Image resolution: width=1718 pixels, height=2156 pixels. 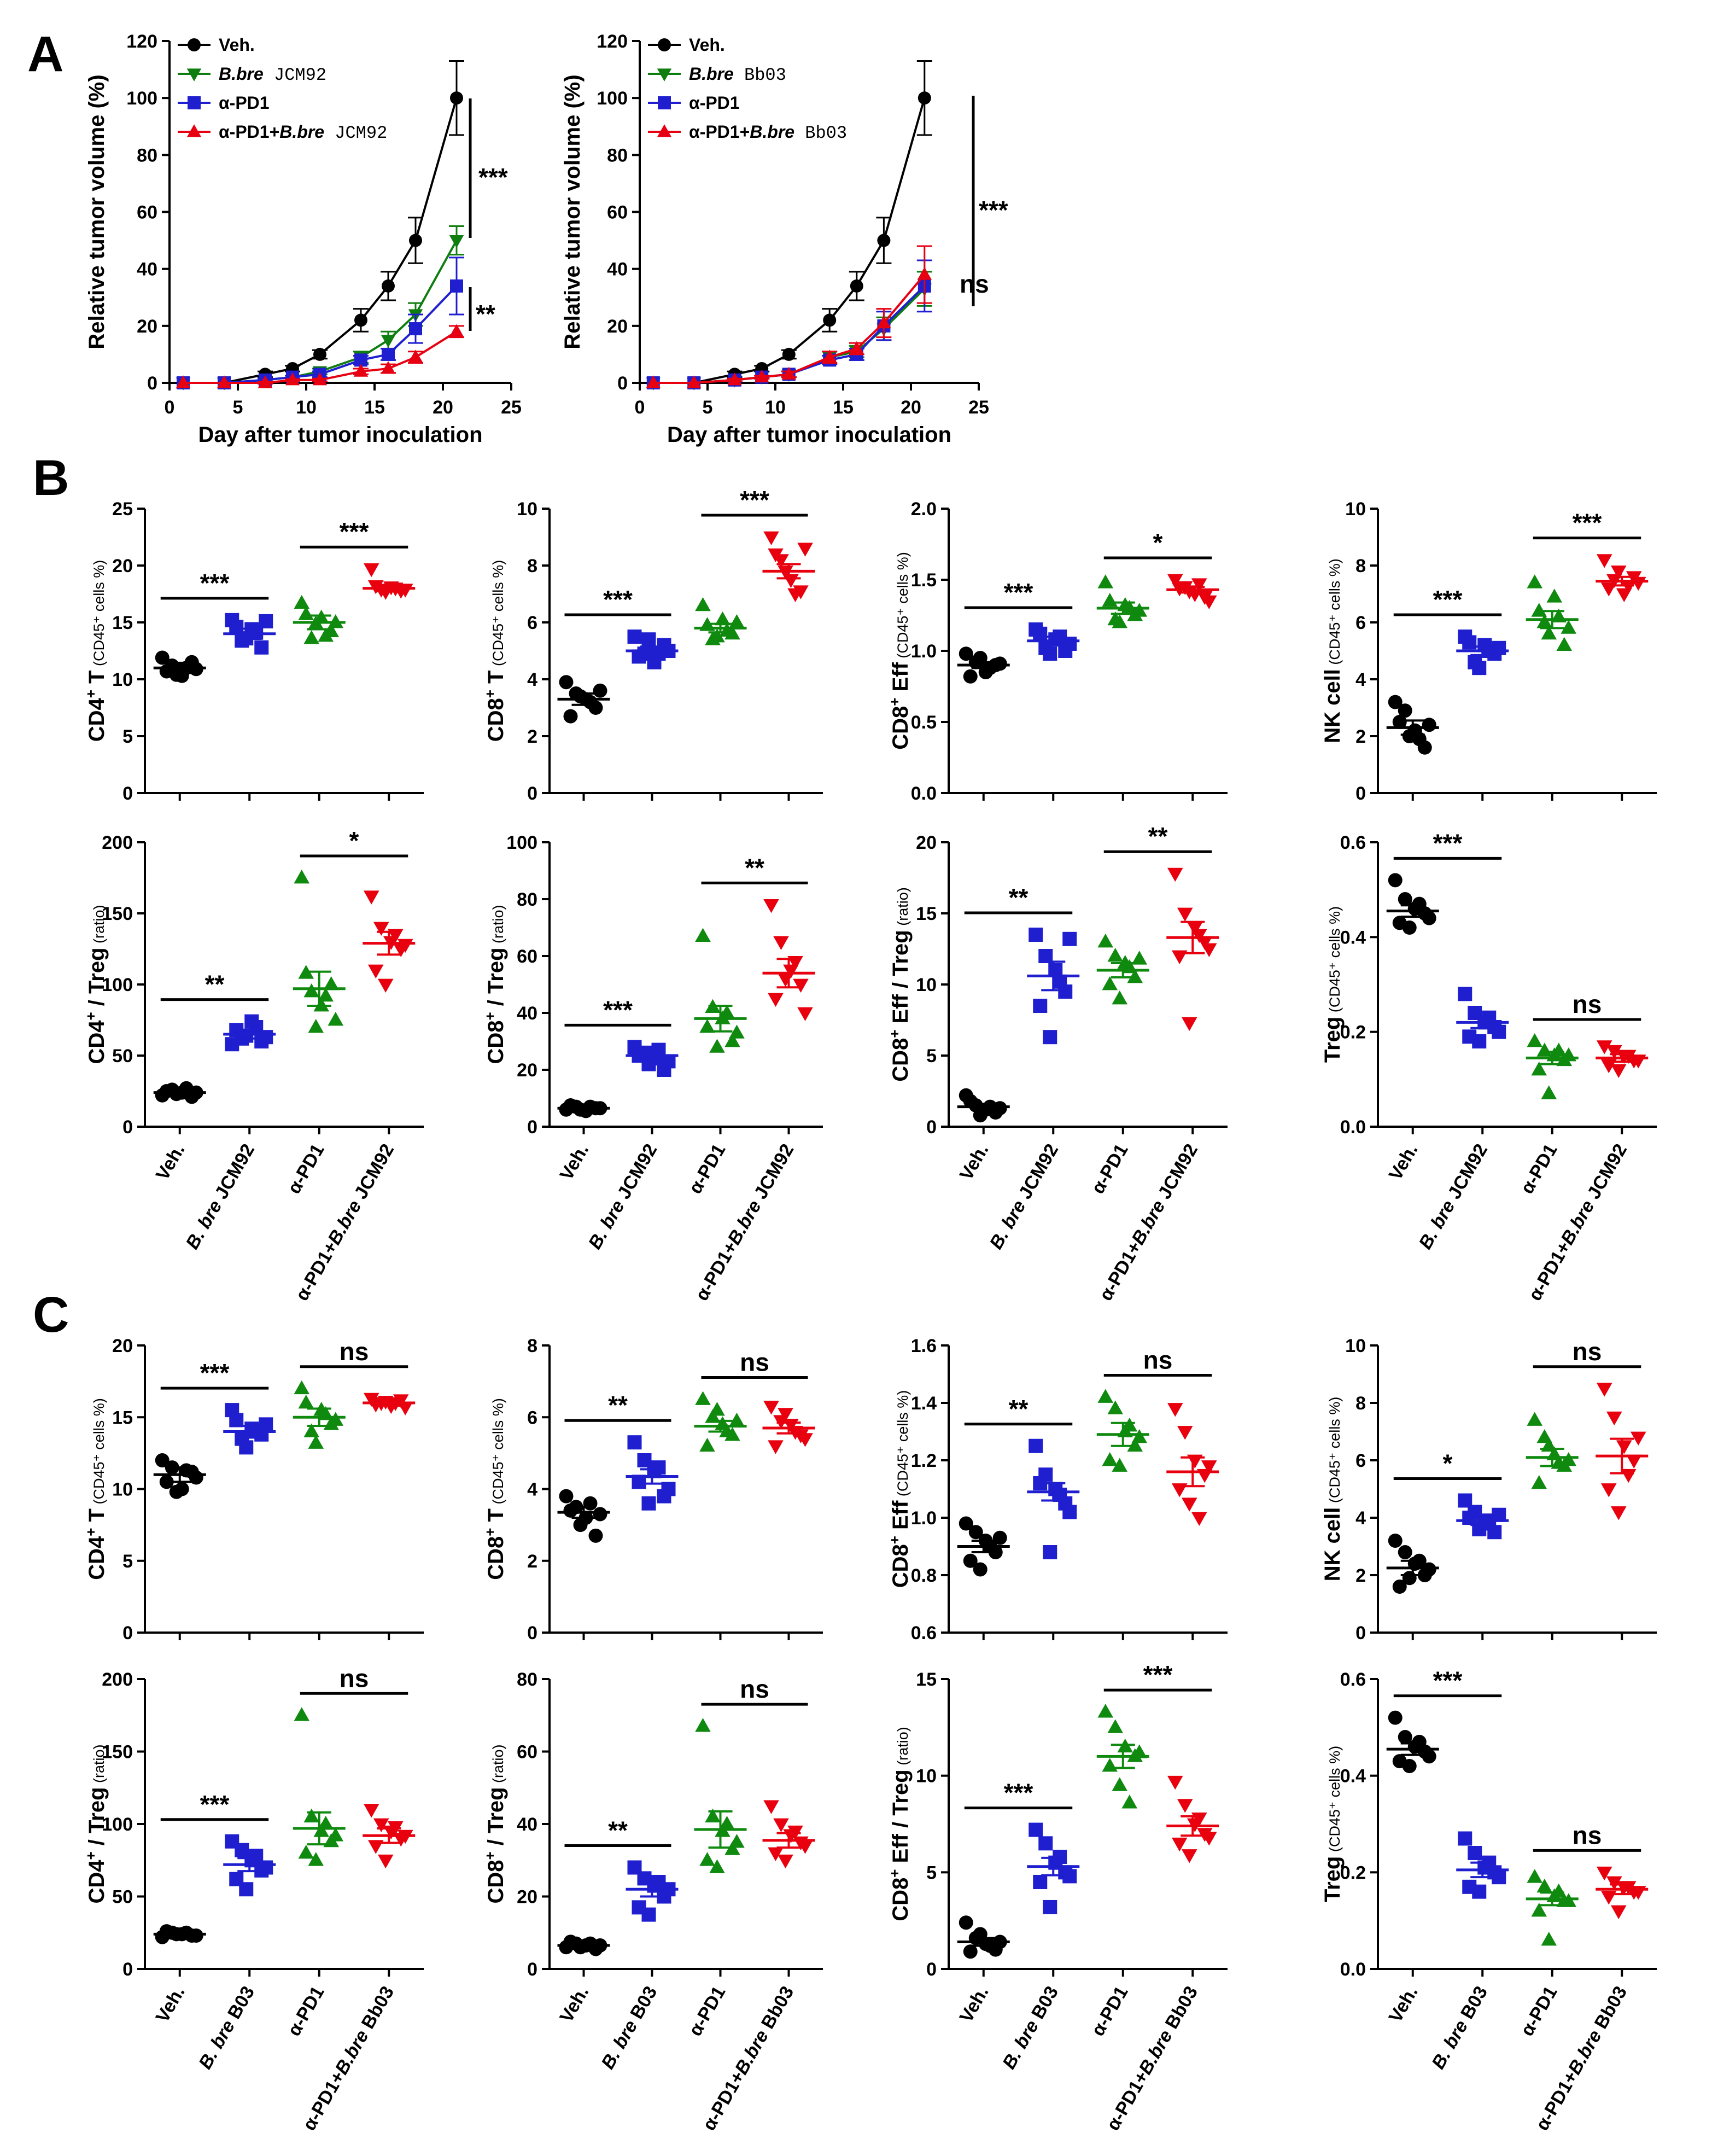 What do you see at coordinates (652, 645) in the screenshot?
I see `scatter-chart-B2: 0 2 4 6 8 10 CD8+ T (CD45⁺ cells %) *** ***` at bounding box center [652, 645].